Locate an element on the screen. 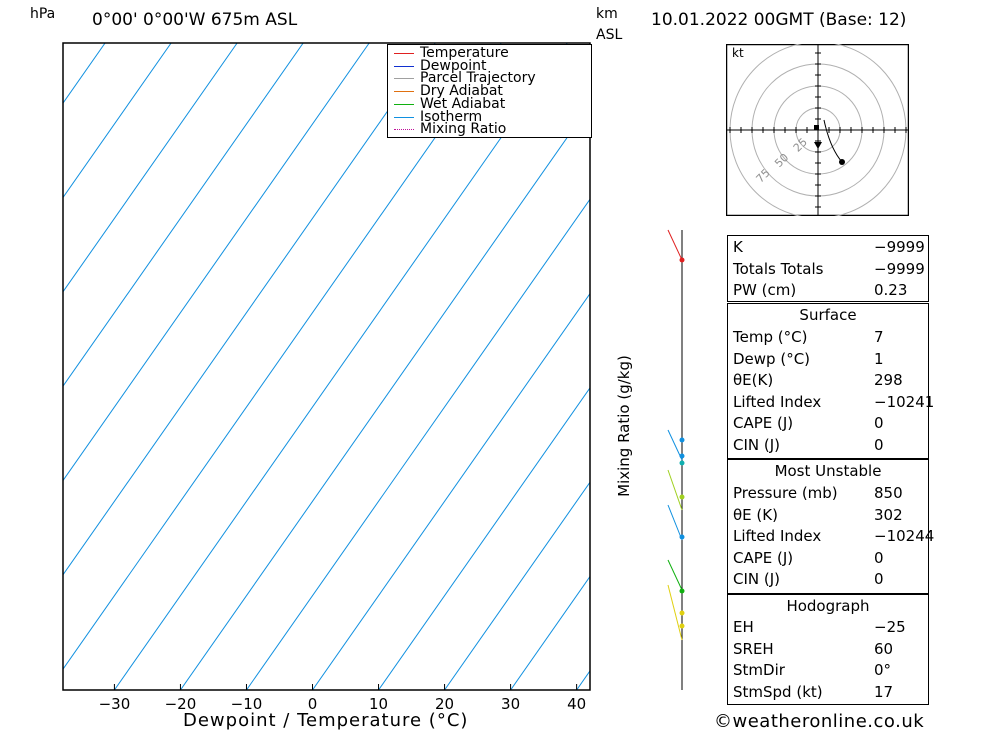  hodograph-index-value: 60 is located at coordinates (884, 648).